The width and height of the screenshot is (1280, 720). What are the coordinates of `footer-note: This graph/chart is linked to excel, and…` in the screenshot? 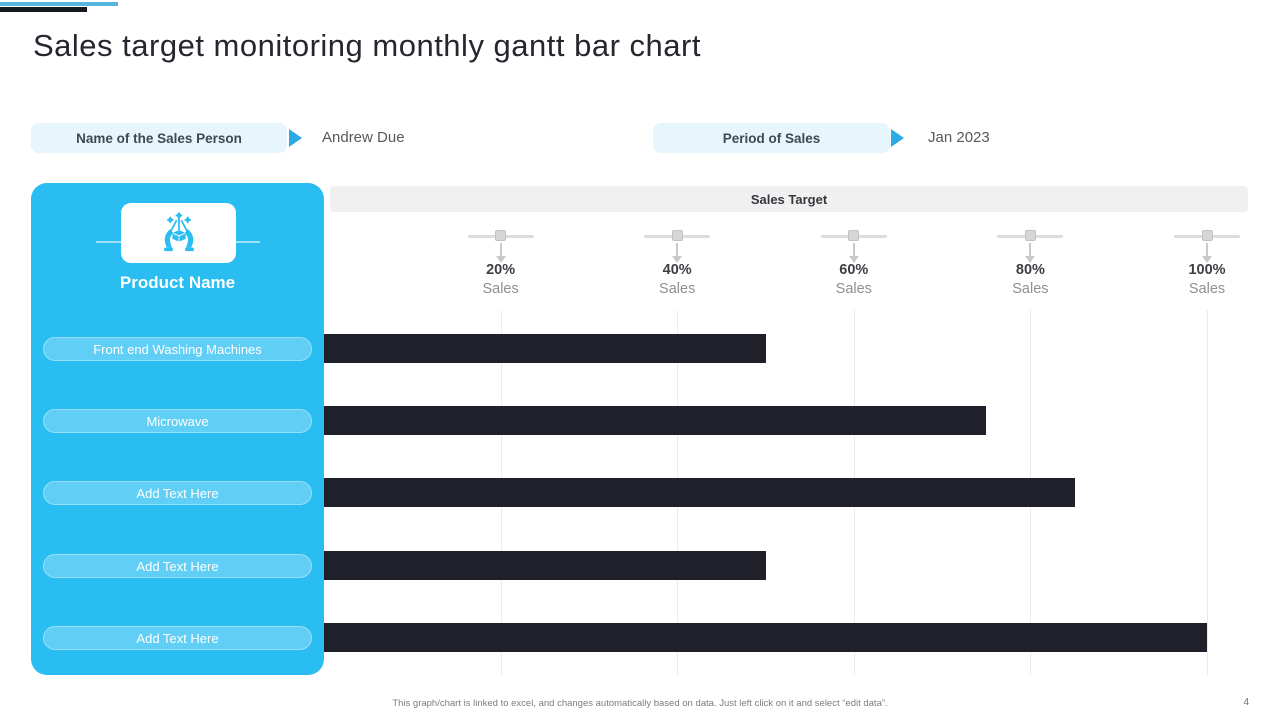 It's located at (640, 703).